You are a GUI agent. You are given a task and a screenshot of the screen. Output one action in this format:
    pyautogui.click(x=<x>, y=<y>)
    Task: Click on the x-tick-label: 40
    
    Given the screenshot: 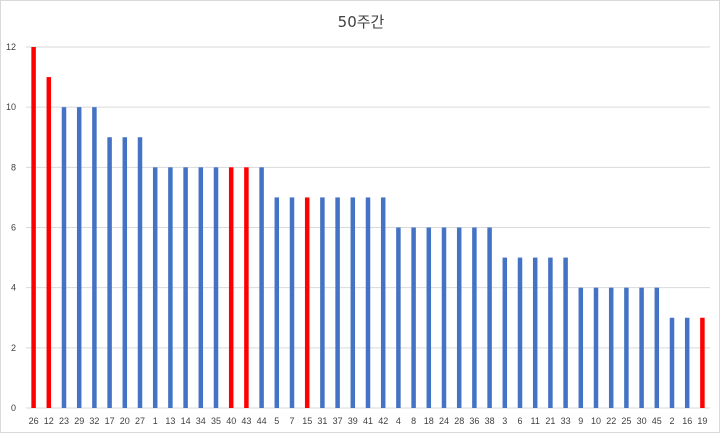 What is the action you would take?
    pyautogui.click(x=231, y=421)
    